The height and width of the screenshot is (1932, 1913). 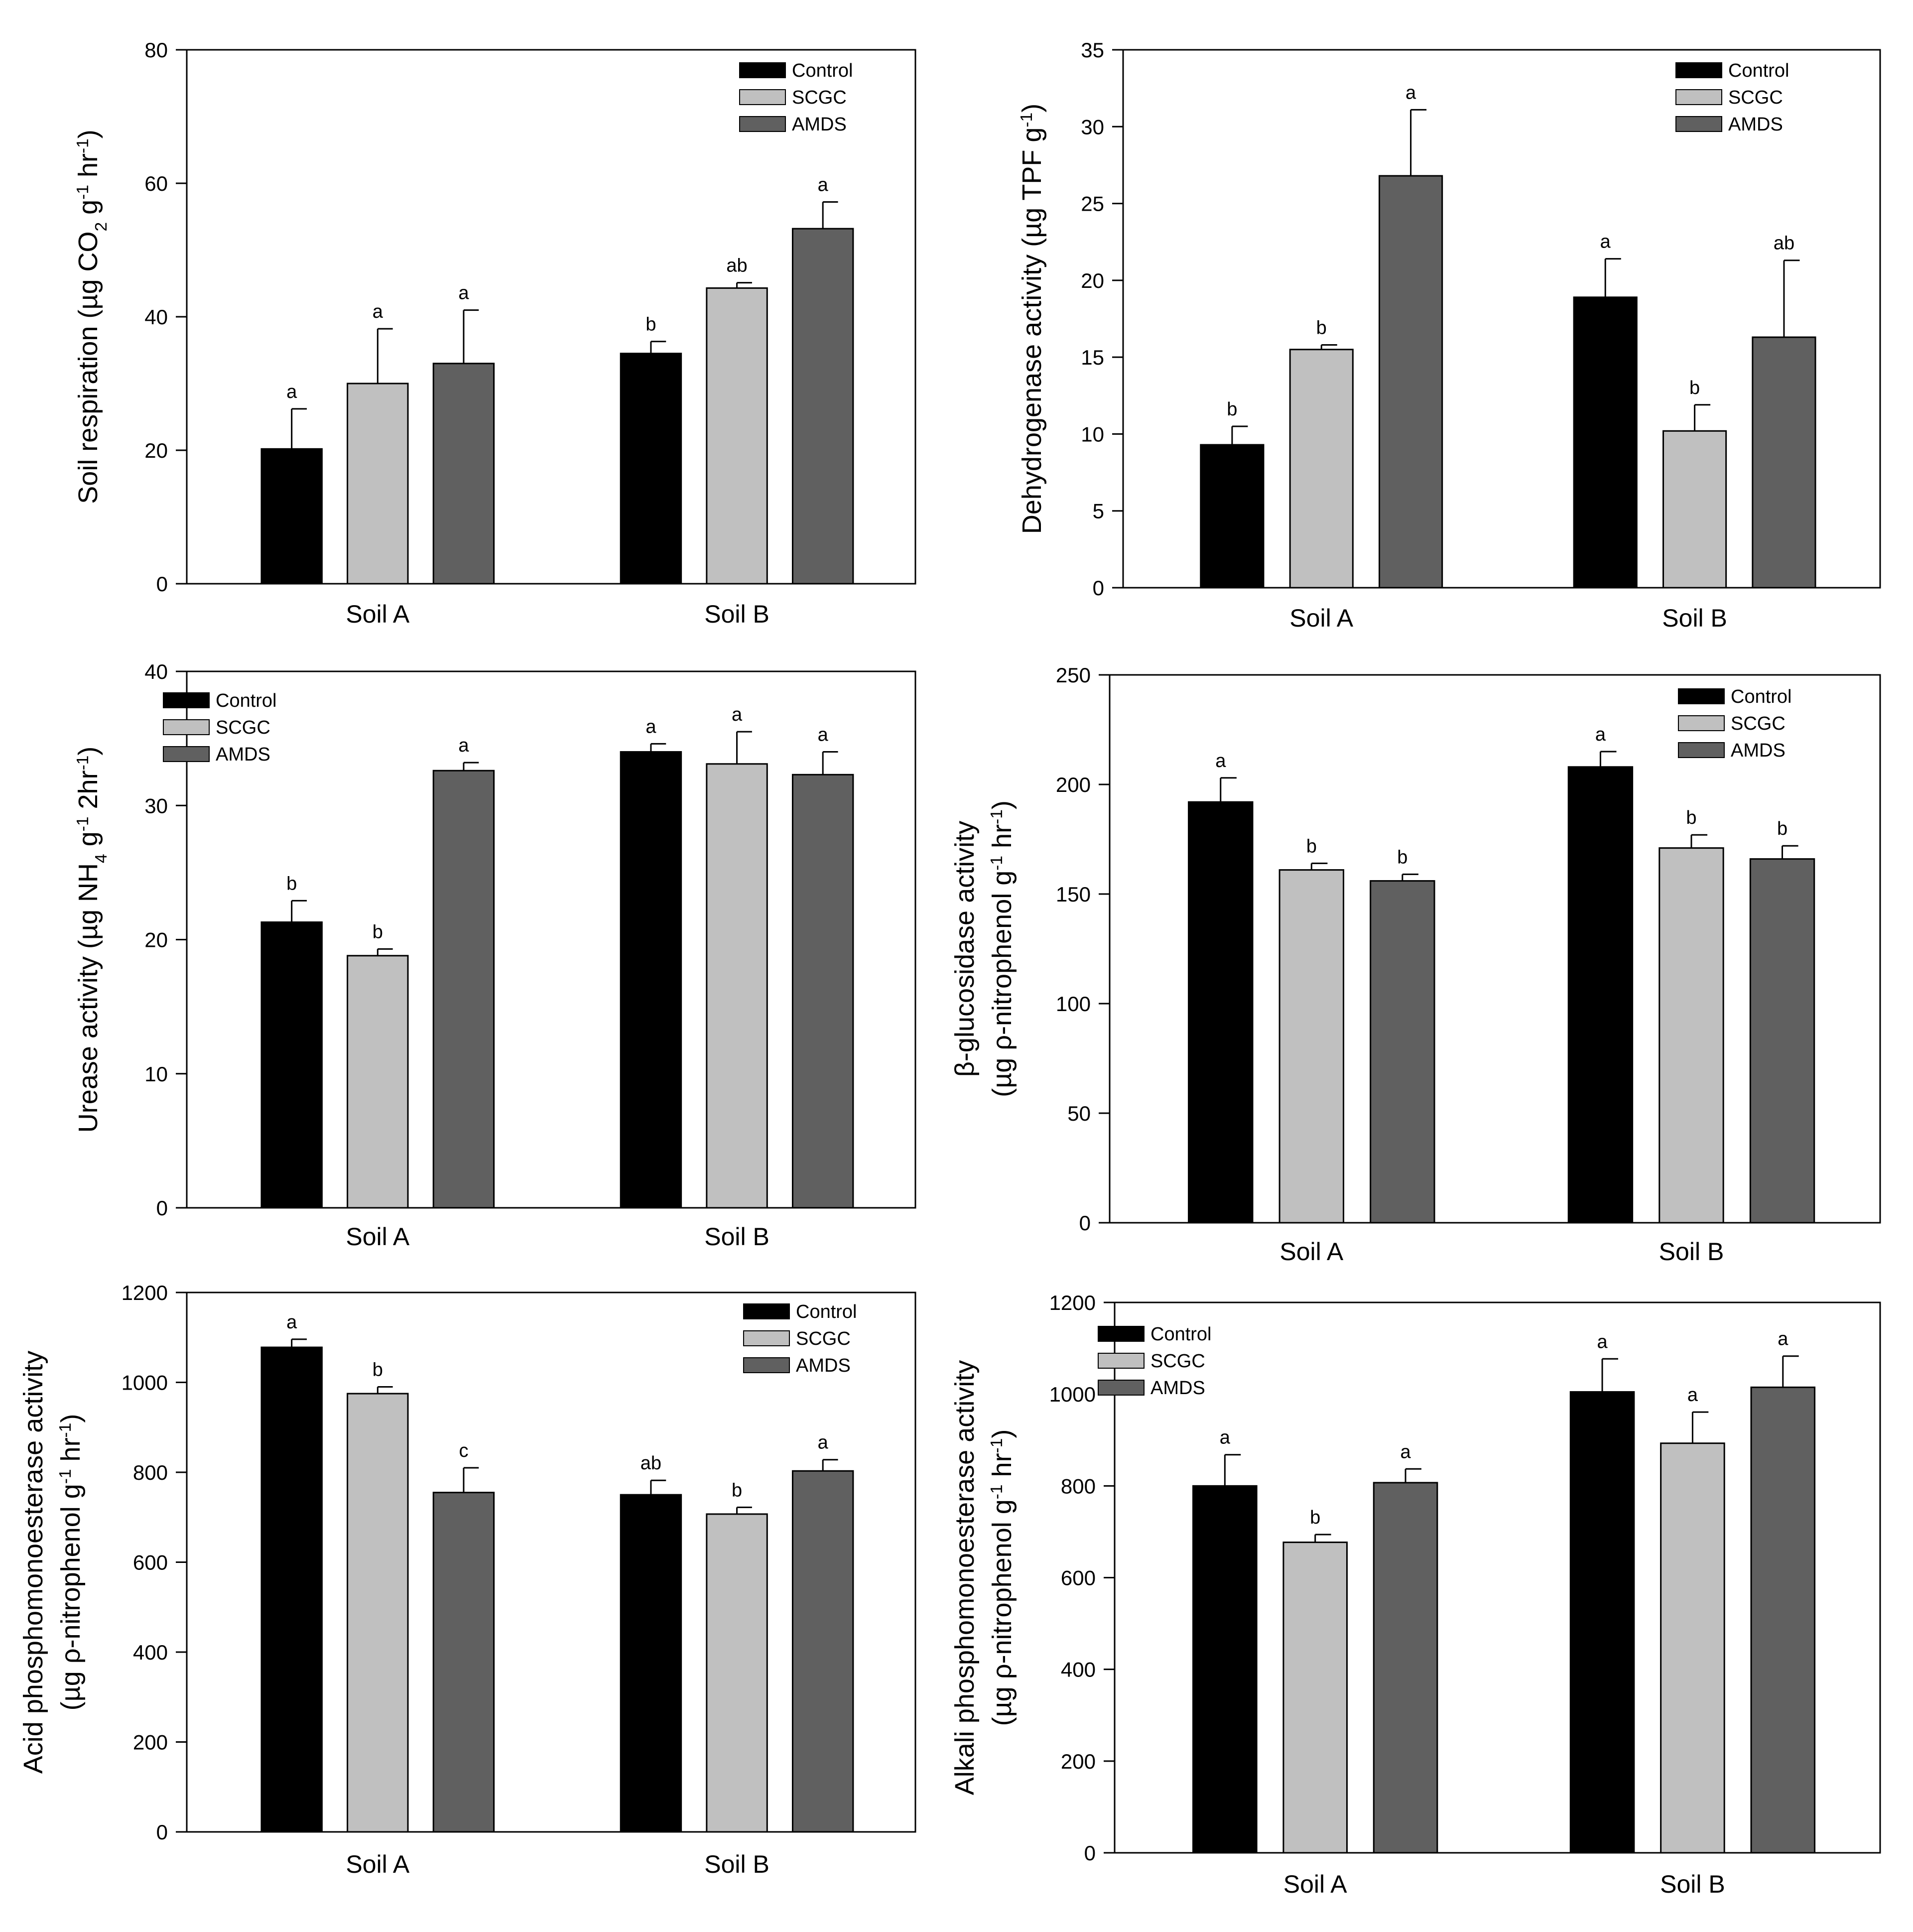 I want to click on y-axis-label: Urease activity (µg NH4 g-1 2hr-1), so click(x=92, y=940).